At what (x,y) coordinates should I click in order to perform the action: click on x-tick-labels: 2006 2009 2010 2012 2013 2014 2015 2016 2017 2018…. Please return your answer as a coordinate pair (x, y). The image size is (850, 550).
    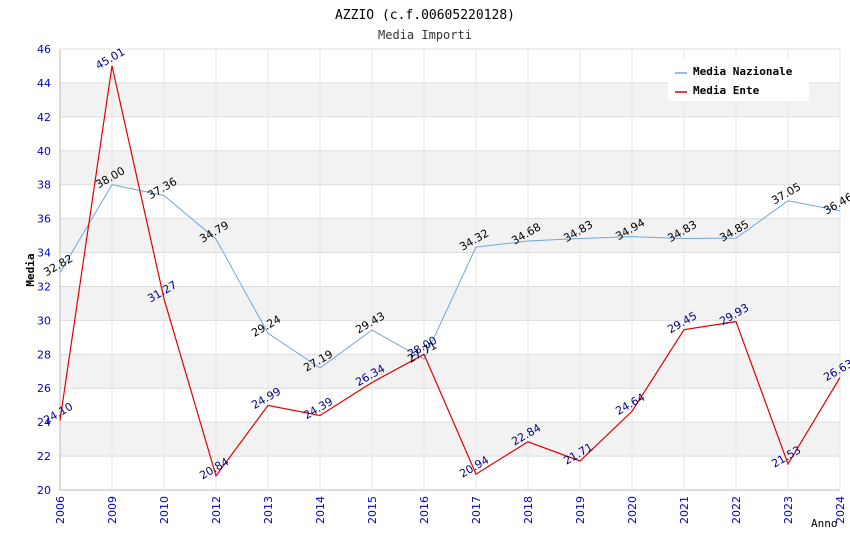
    Looking at the image, I should click on (450, 510).